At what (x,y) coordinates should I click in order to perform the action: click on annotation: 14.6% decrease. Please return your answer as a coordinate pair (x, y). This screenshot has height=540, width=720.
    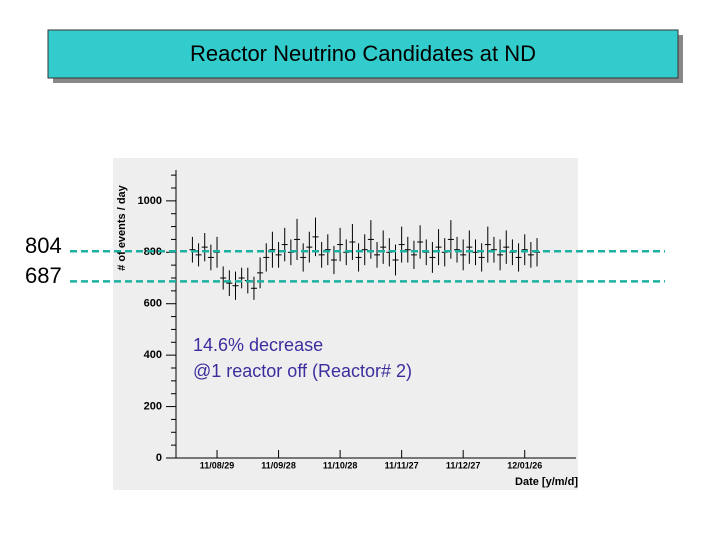
    Looking at the image, I should click on (258, 345).